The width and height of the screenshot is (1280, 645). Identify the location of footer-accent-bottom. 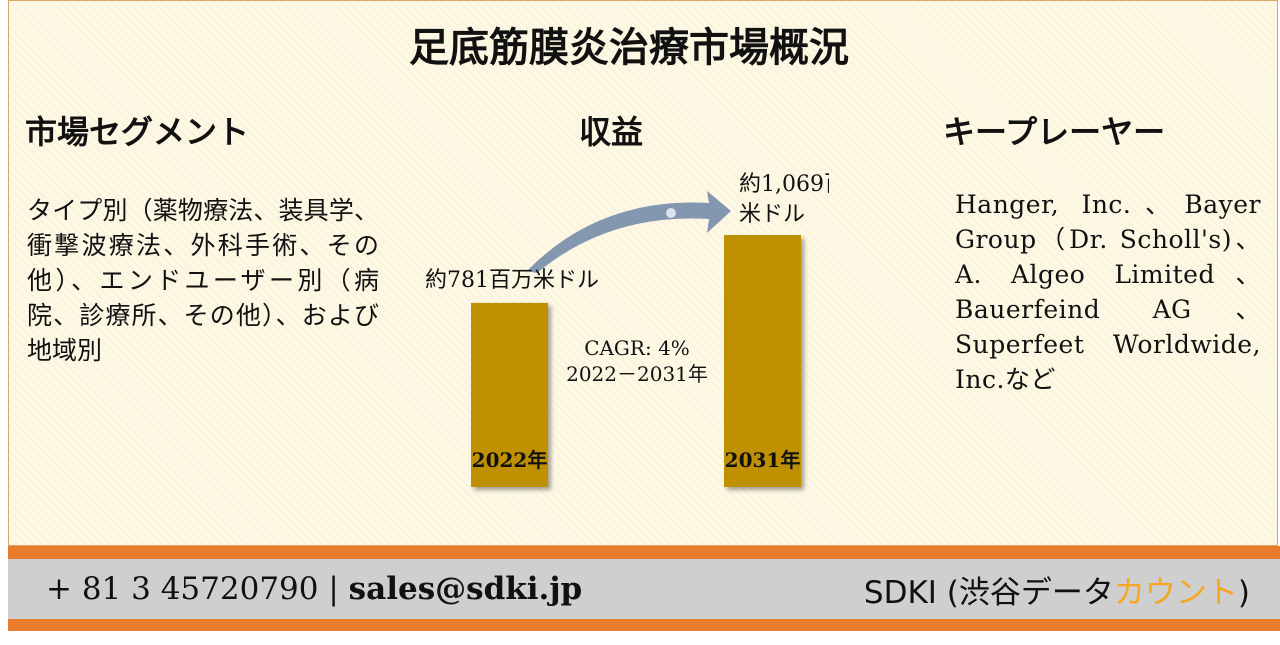
(644, 625).